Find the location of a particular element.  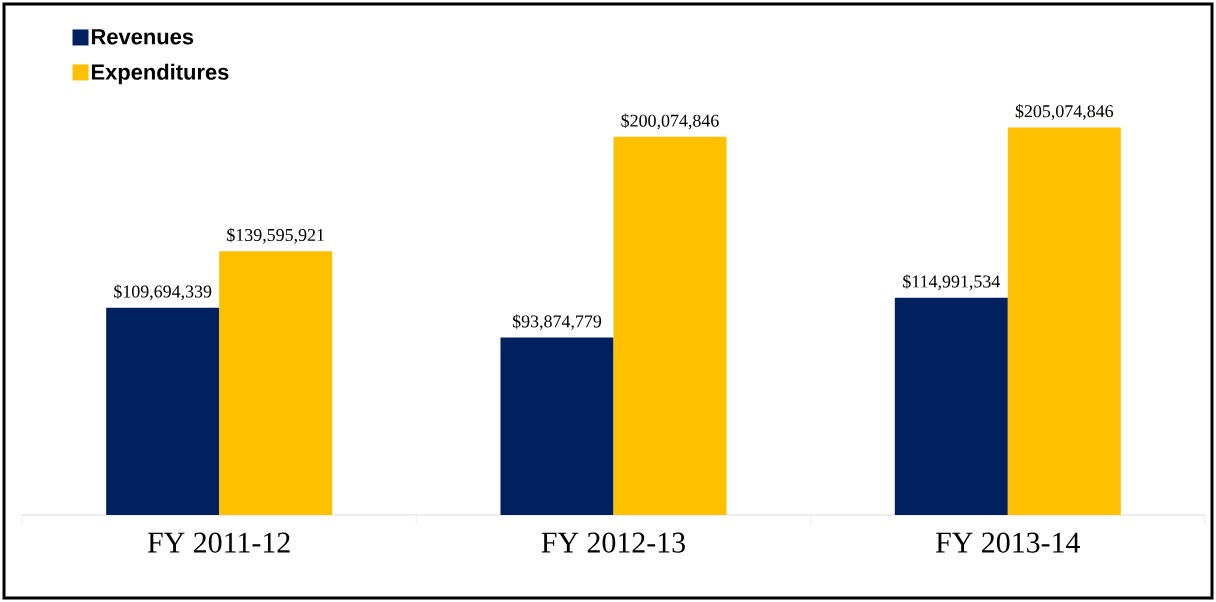

legend-label: Revenues is located at coordinates (142, 37).